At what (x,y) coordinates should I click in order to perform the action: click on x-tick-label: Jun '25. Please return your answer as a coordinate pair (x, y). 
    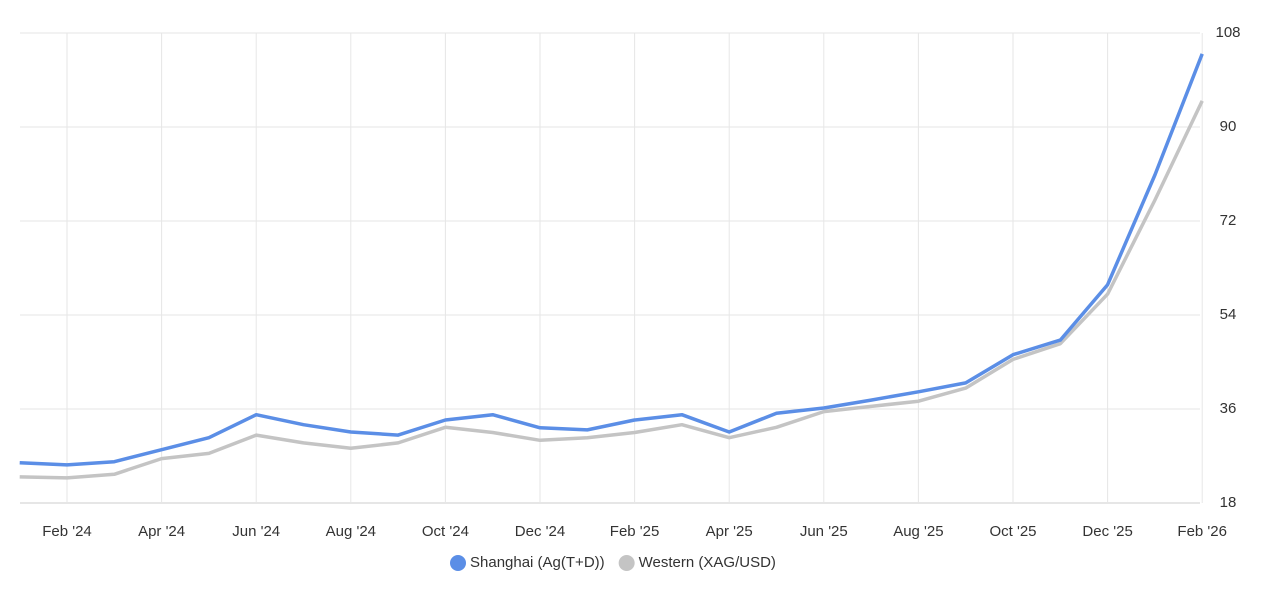
    Looking at the image, I should click on (824, 531).